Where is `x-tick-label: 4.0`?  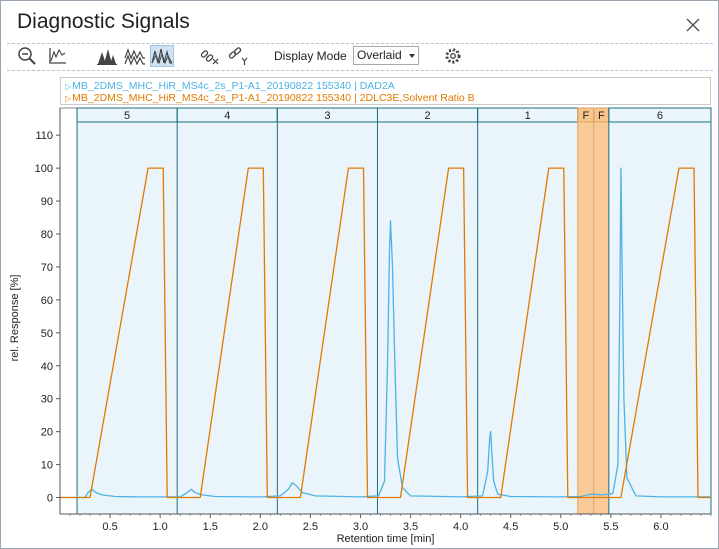
x-tick-label: 4.0 is located at coordinates (460, 527).